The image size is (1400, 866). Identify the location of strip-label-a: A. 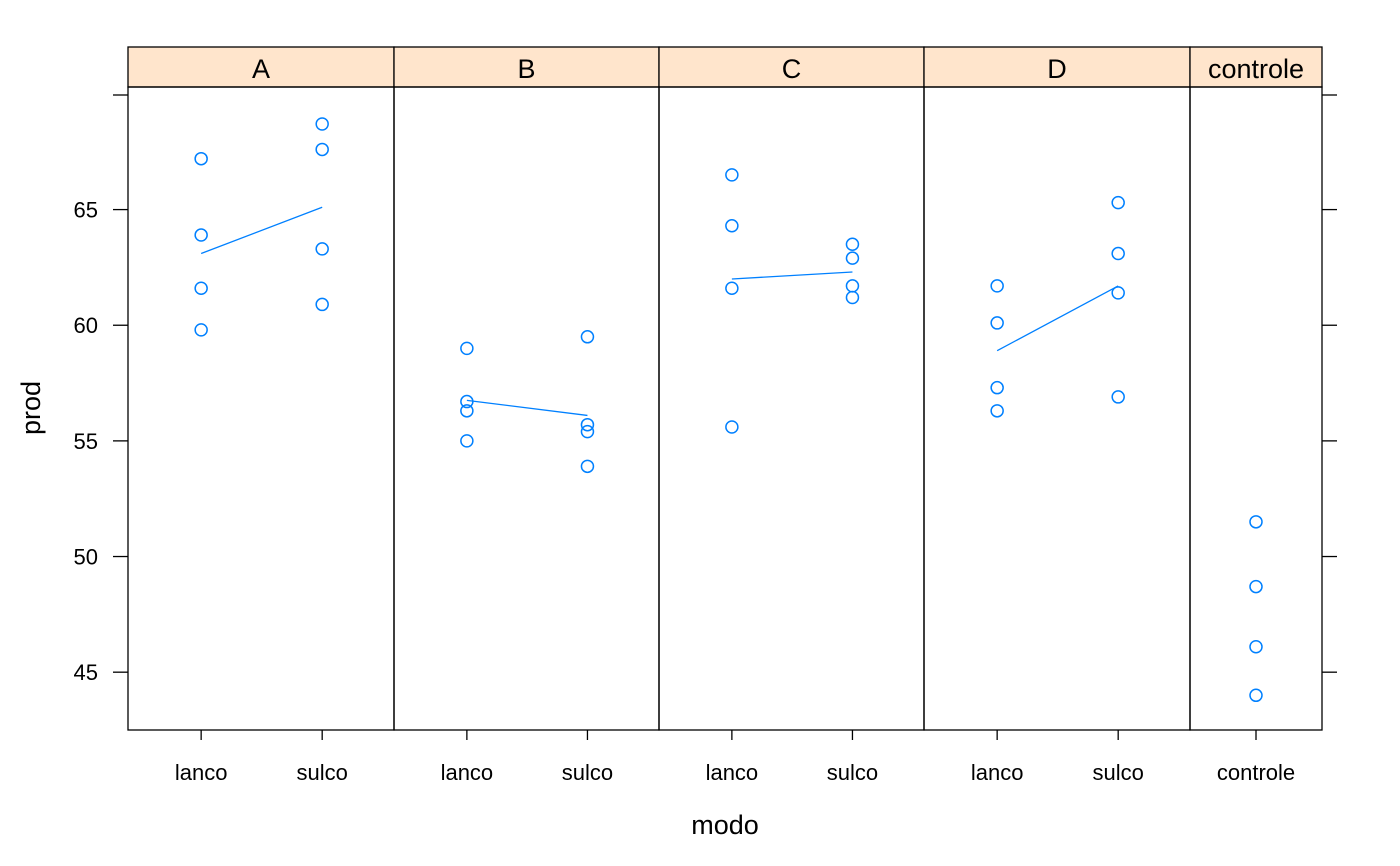
(261, 69).